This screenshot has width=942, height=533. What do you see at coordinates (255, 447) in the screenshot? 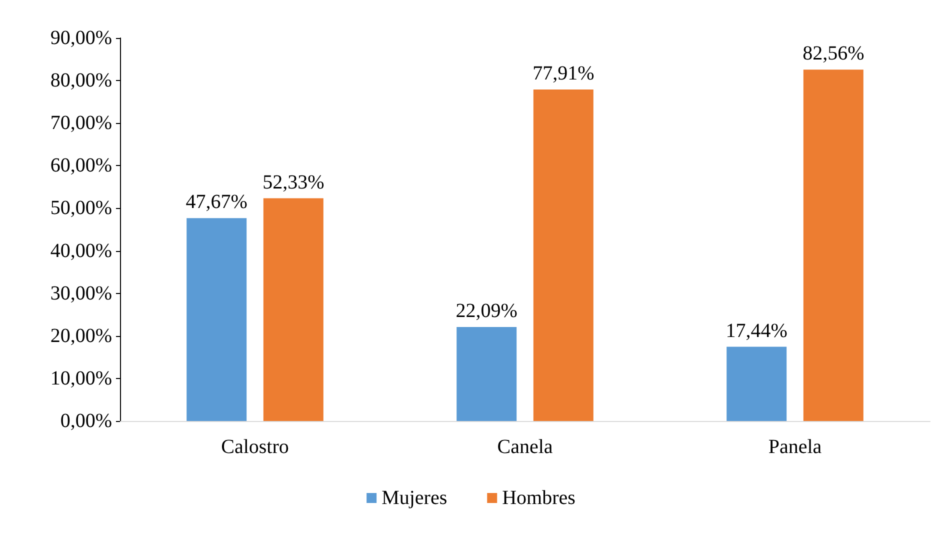
I see `x-tick-label: Calostro` at bounding box center [255, 447].